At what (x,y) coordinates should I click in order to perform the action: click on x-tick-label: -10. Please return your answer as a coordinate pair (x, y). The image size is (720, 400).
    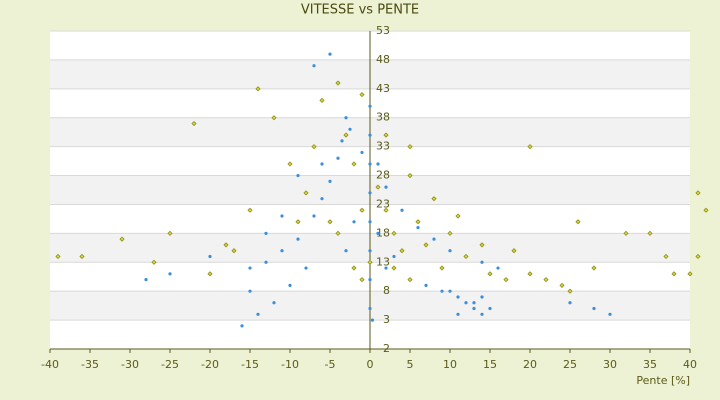
    Looking at the image, I should click on (290, 364).